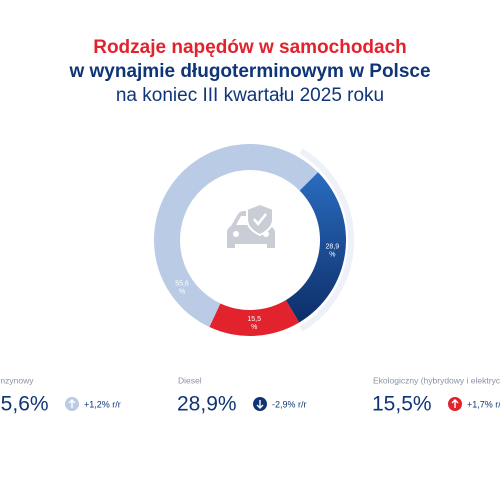 Image resolution: width=500 pixels, height=500 pixels. Describe the element at coordinates (249, 71) in the screenshot. I see `title-line: w wynajmie długoterminowym w Polsce` at that location.